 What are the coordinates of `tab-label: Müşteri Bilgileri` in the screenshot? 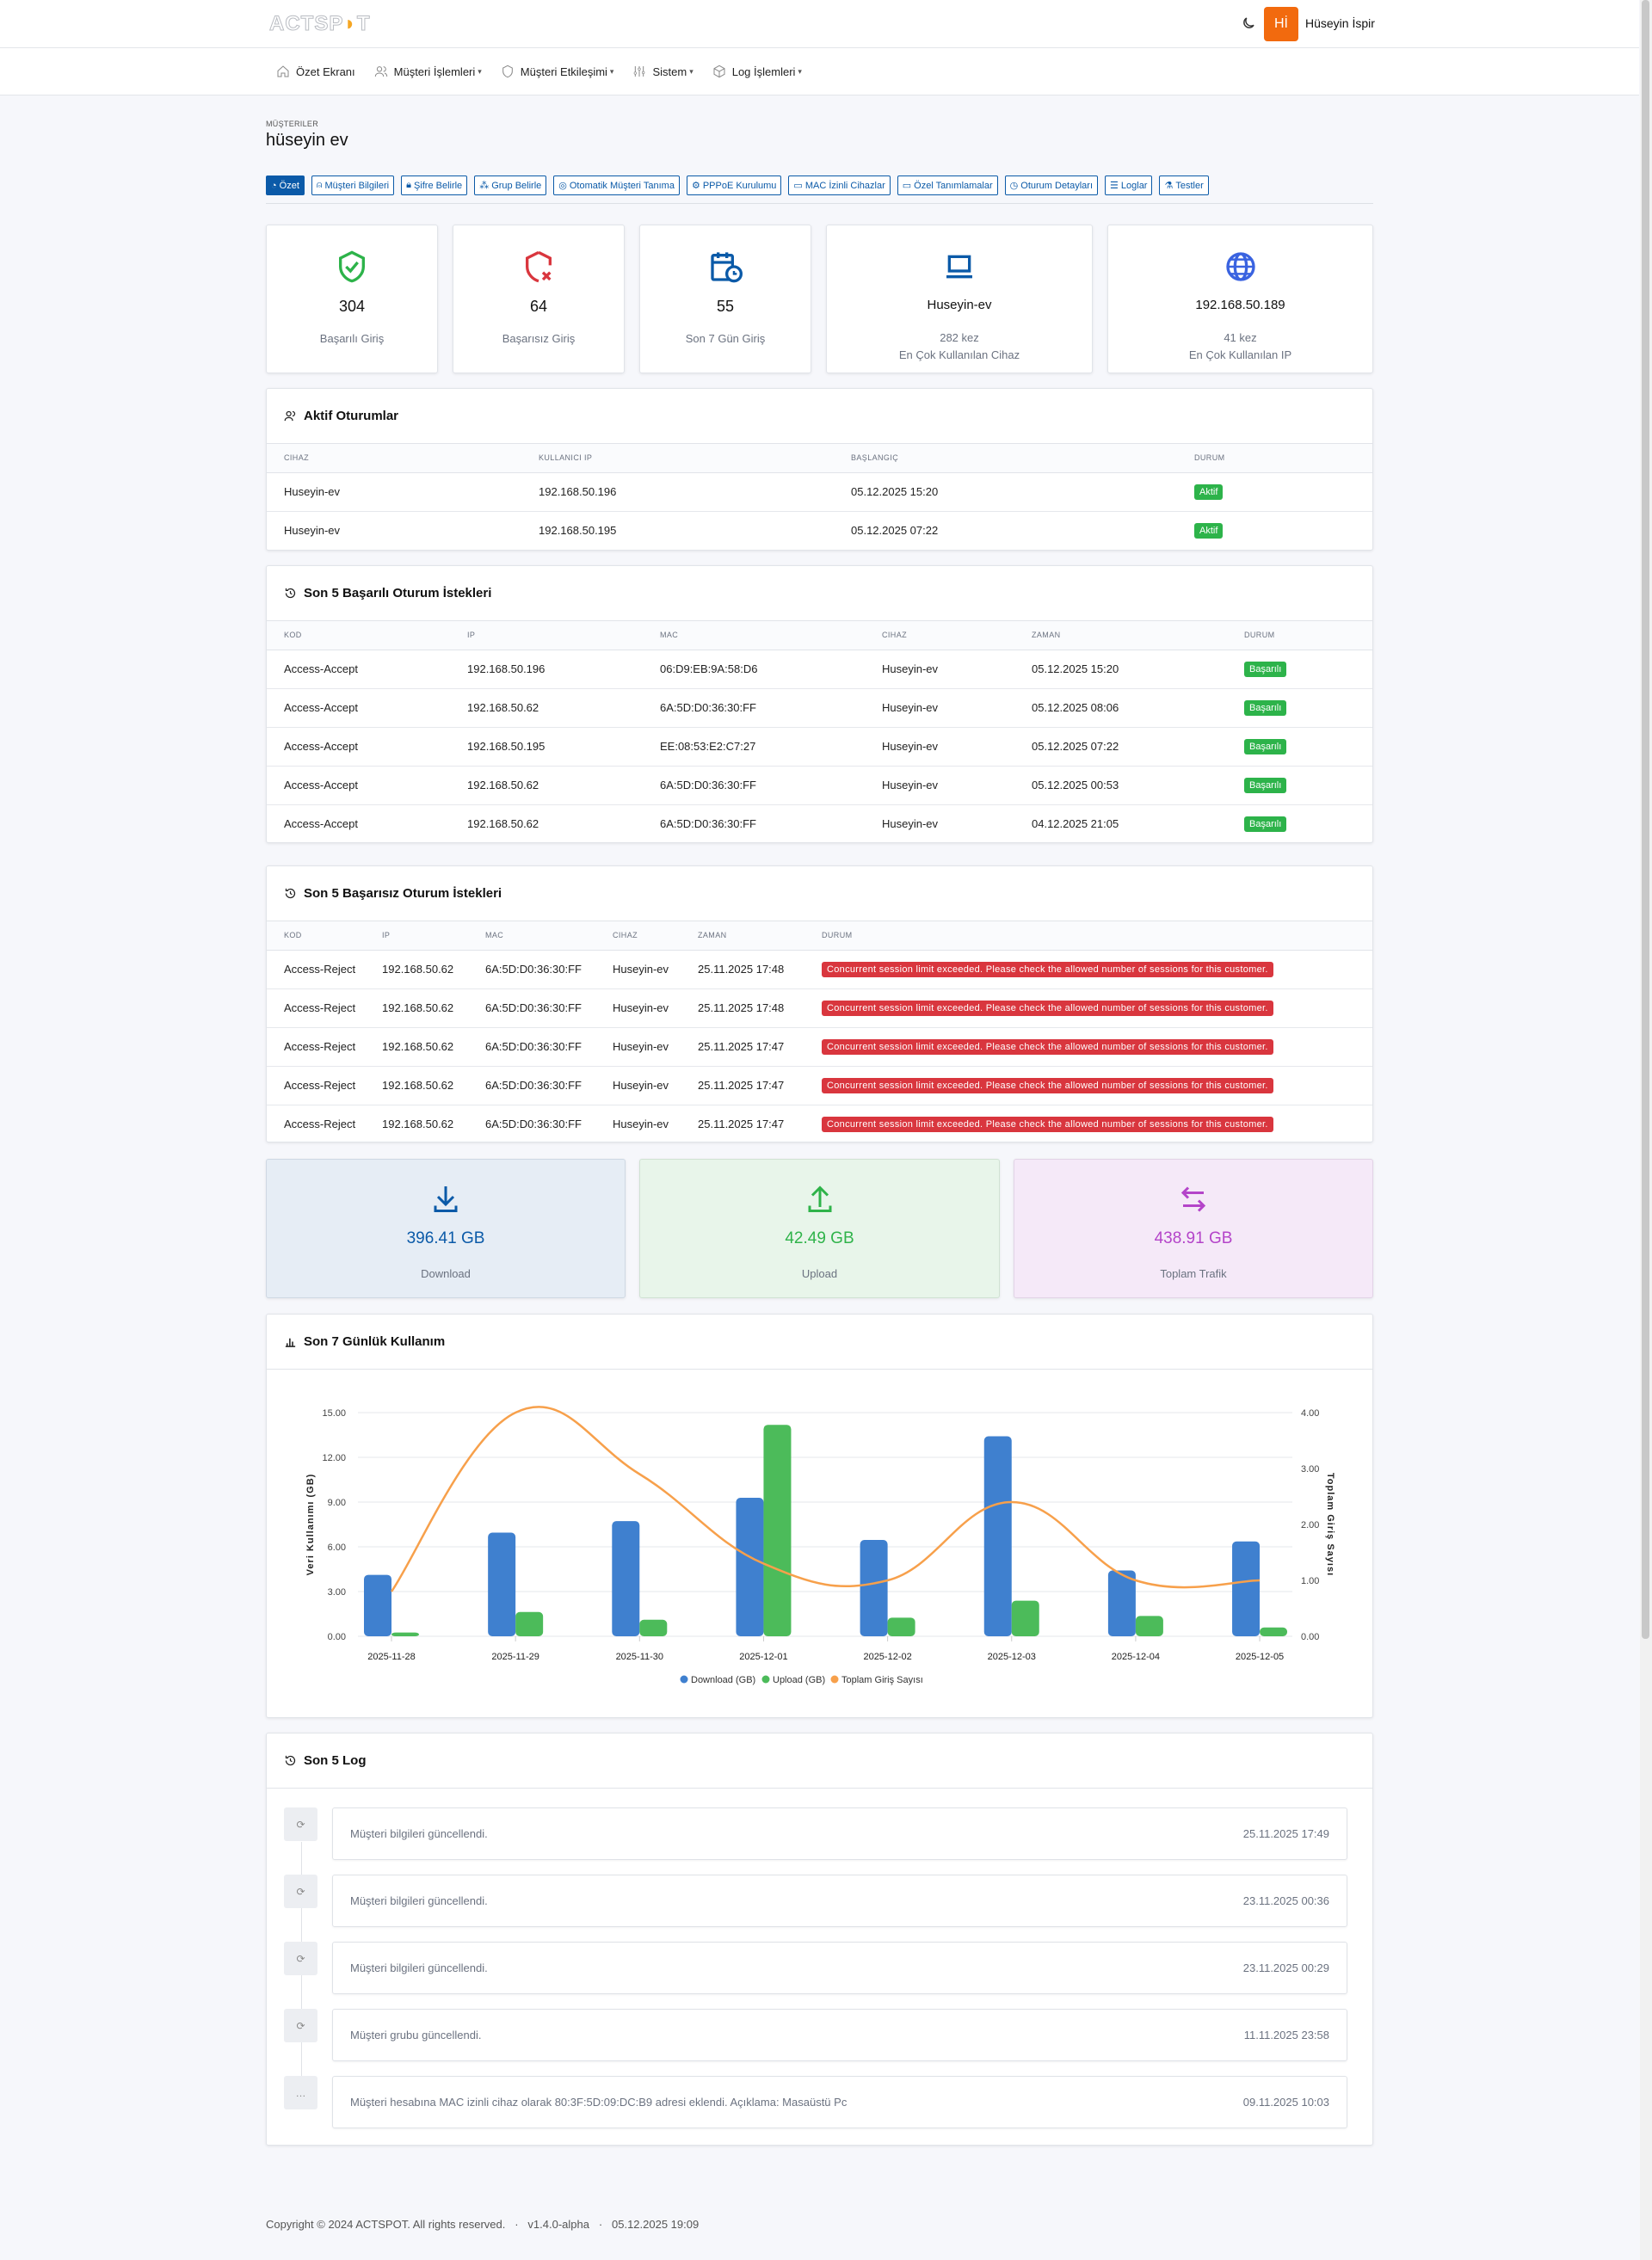 It's located at (357, 185).